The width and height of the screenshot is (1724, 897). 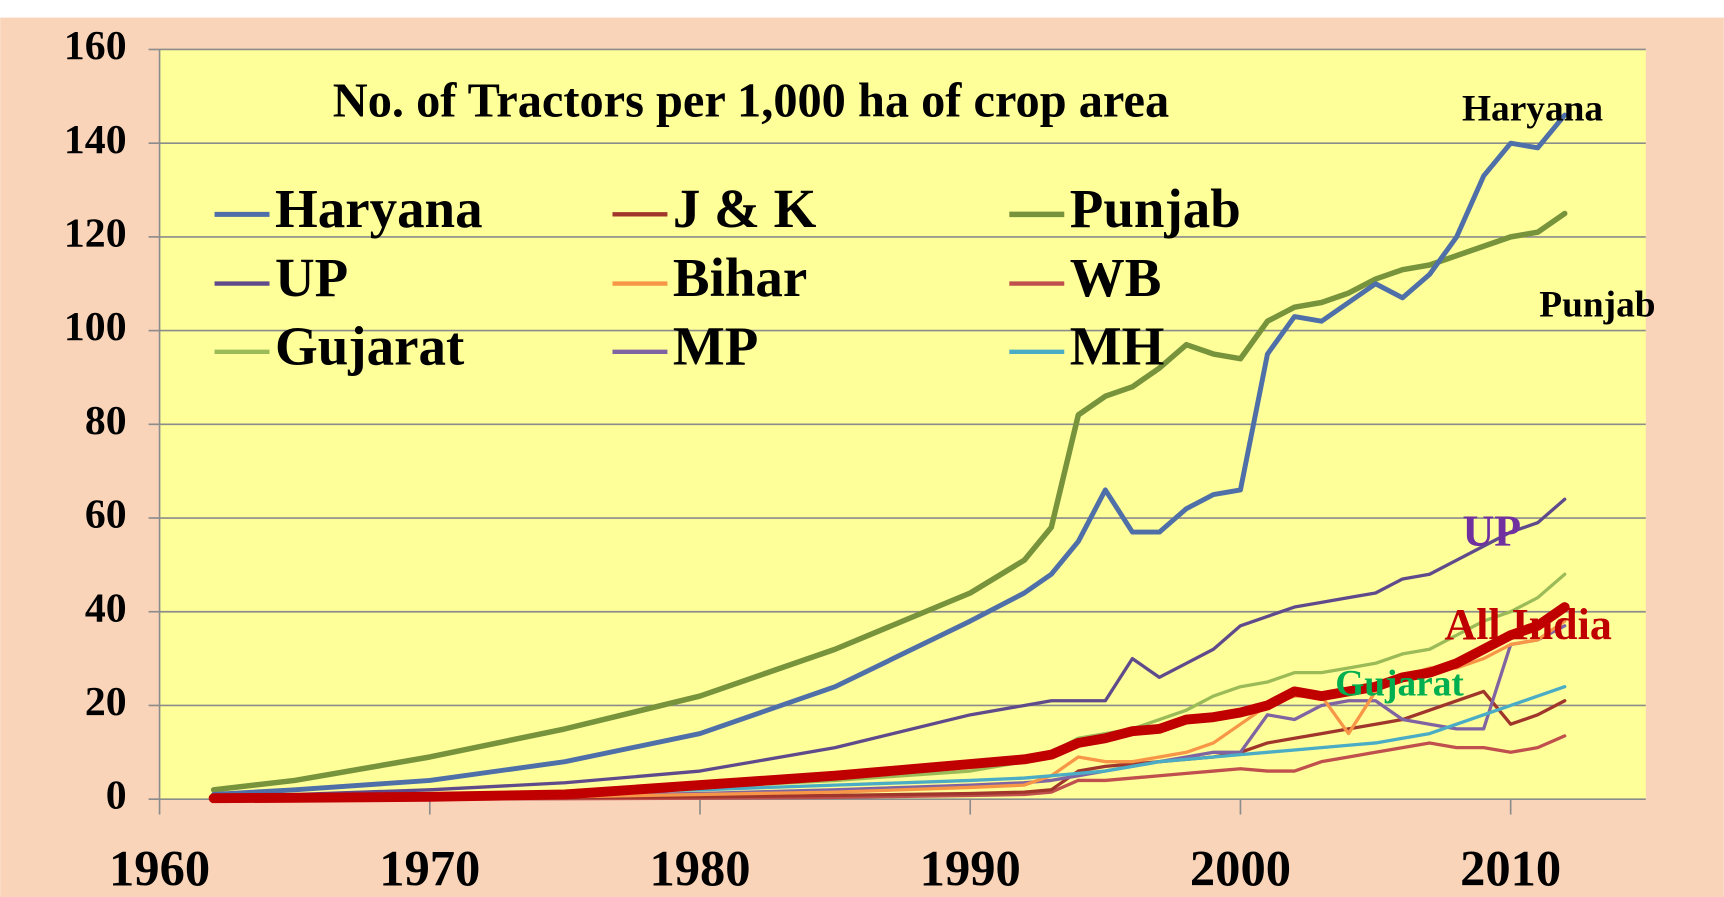 What do you see at coordinates (106, 515) in the screenshot?
I see `y-tick-label: 60` at bounding box center [106, 515].